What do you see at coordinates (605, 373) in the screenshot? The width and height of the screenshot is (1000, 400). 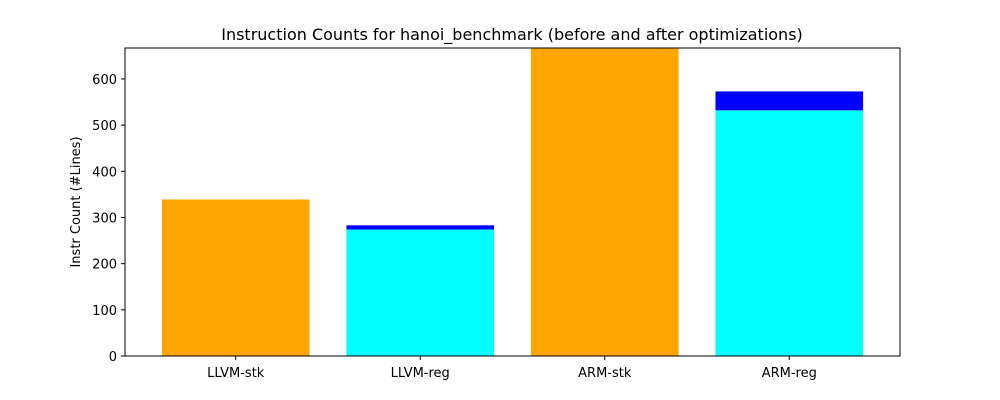 I see `x-tick-label: ARM-stk` at bounding box center [605, 373].